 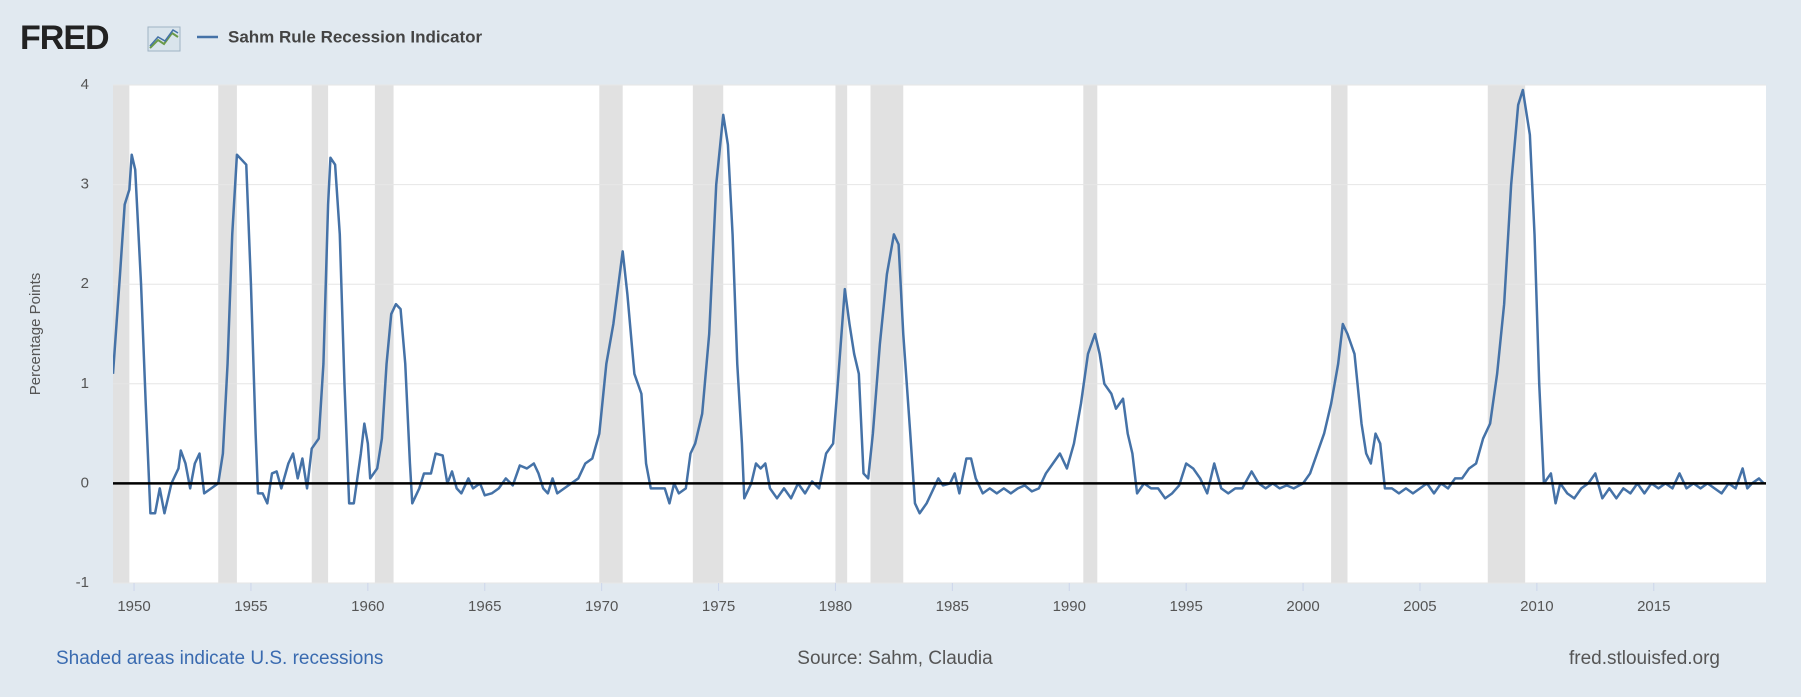 I want to click on x-tick-label: 1995, so click(x=1185, y=606).